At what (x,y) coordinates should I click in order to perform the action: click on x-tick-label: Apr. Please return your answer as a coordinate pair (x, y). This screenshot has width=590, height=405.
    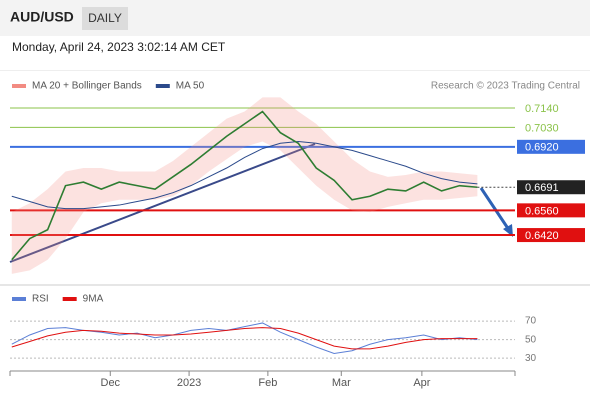
    Looking at the image, I should click on (421, 383).